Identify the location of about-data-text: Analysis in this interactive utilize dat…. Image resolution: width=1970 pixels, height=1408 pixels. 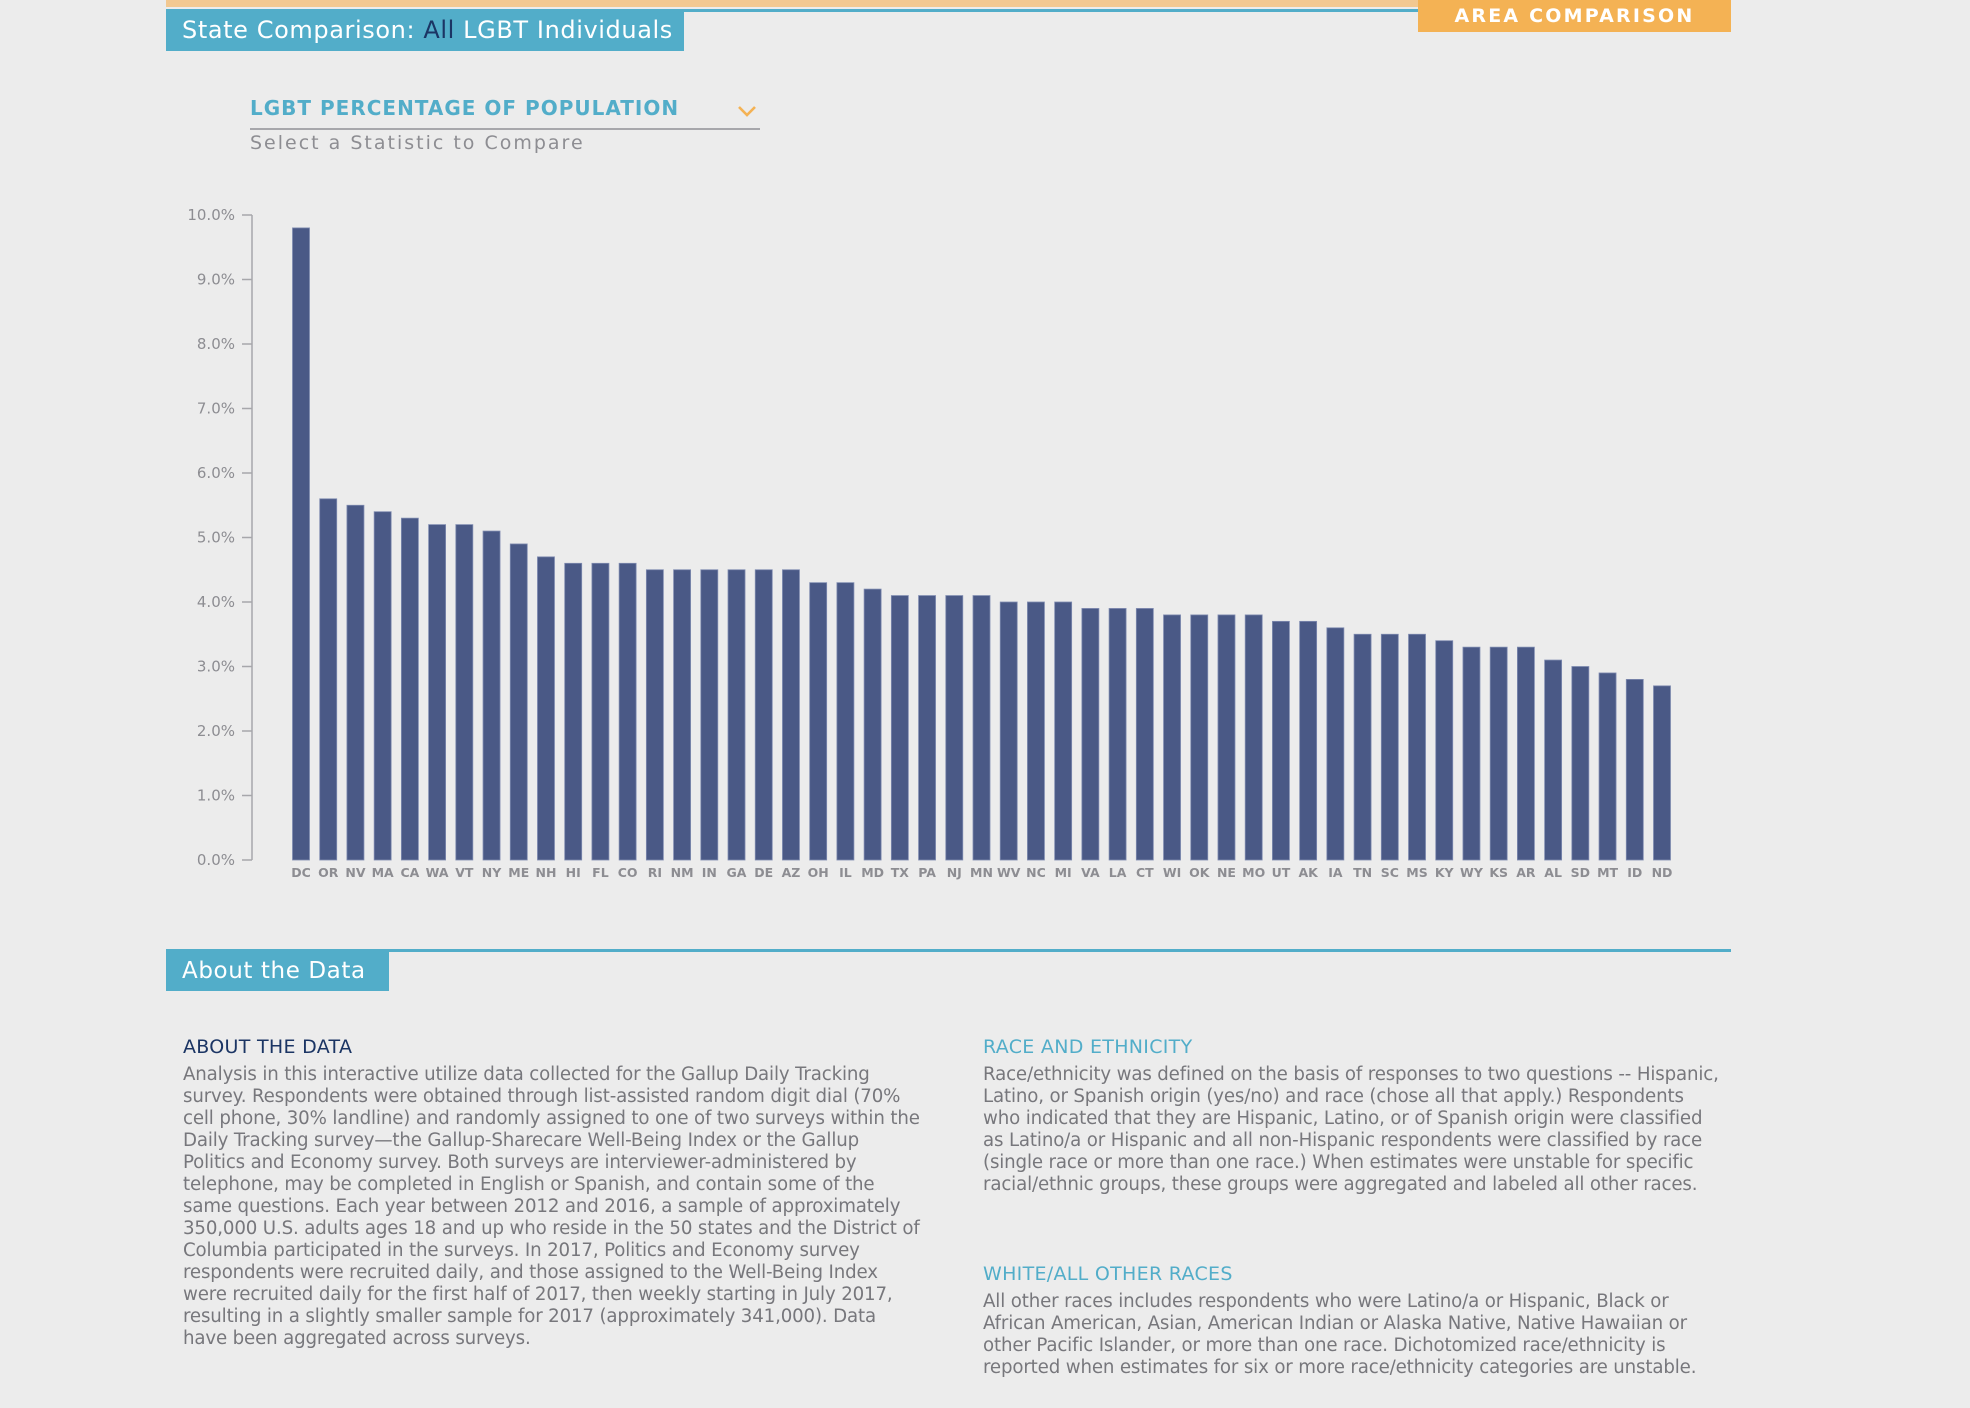
(551, 1206).